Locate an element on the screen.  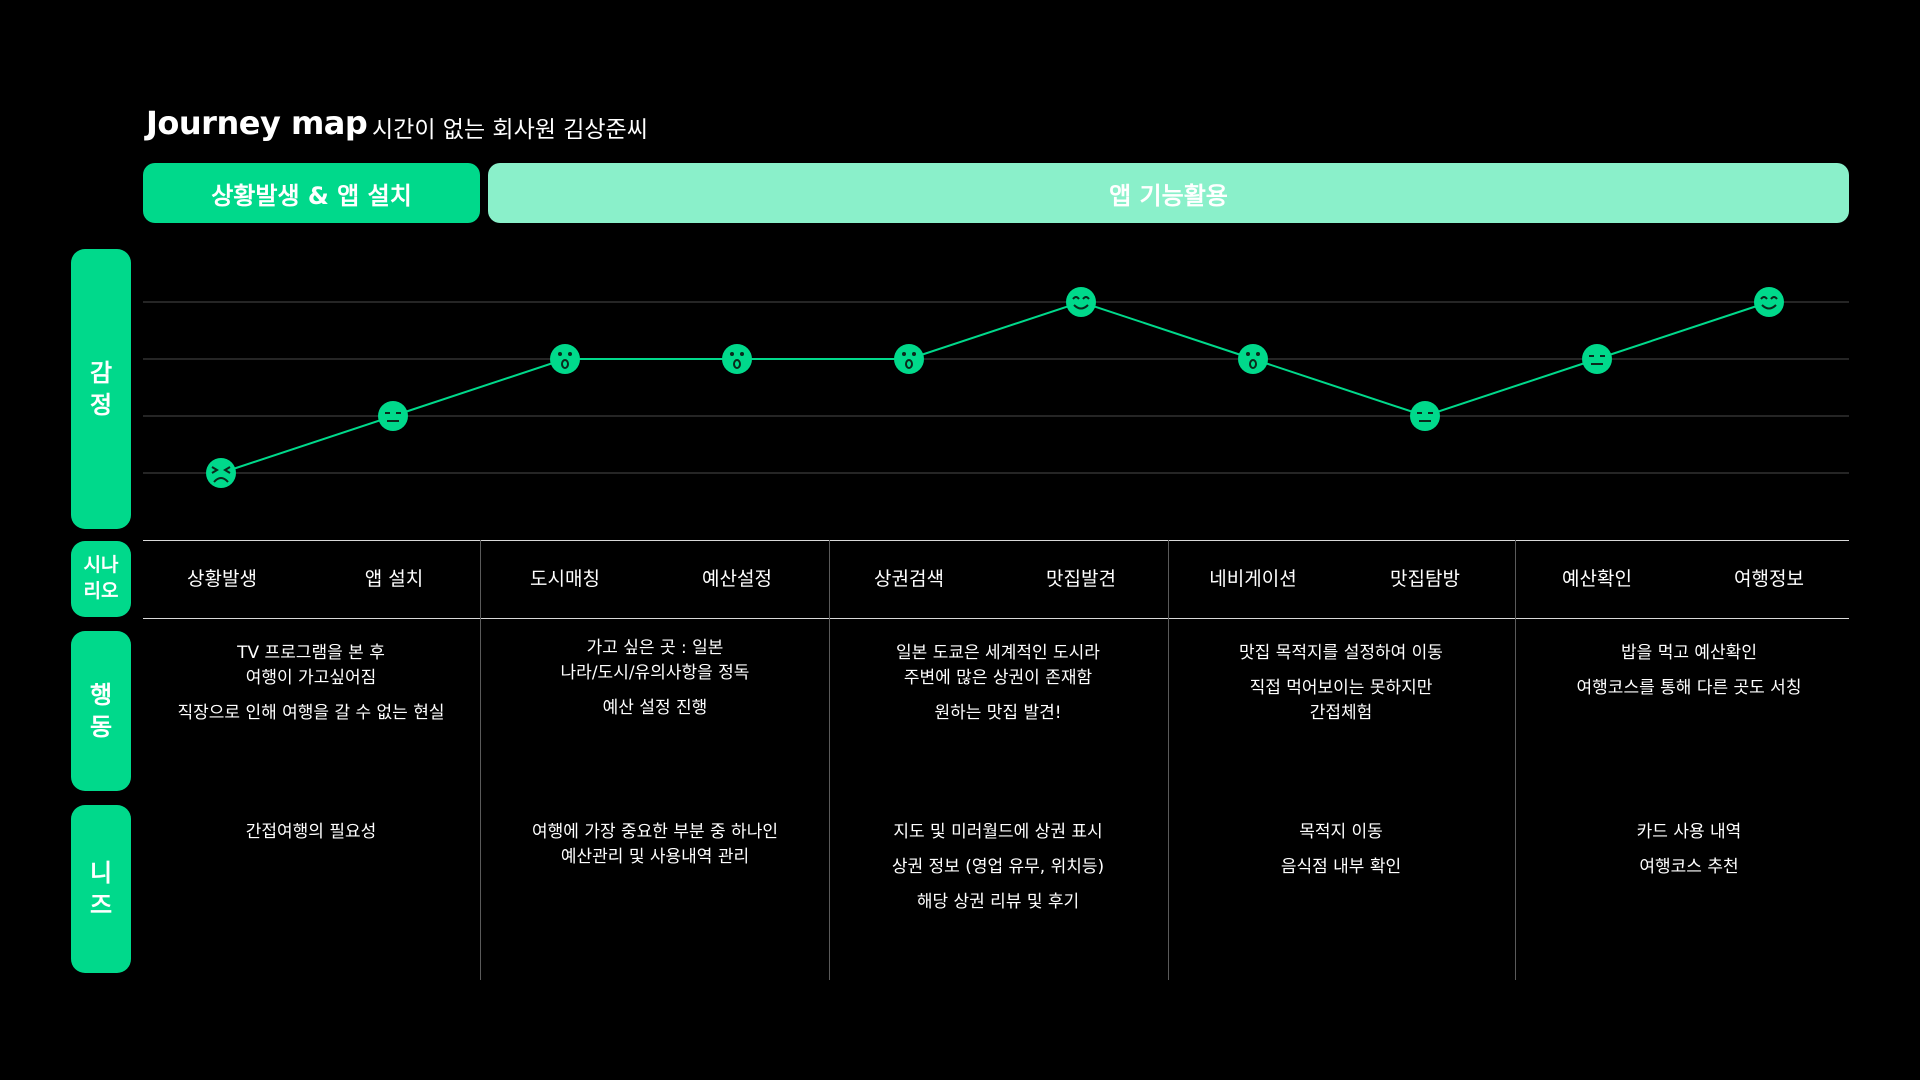
emotion-line is located at coordinates (995, 387).